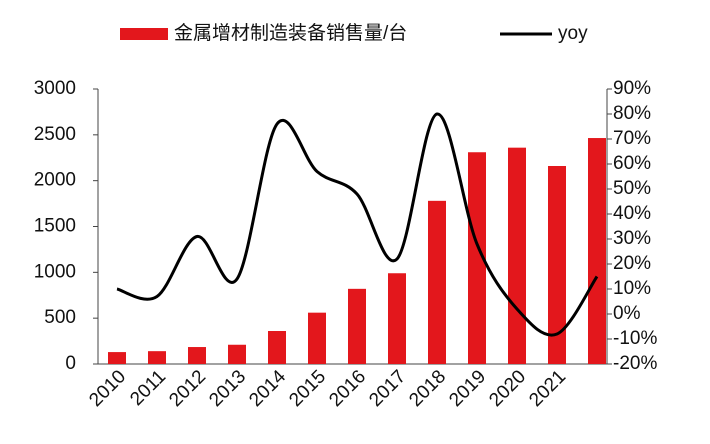 Image resolution: width=710 pixels, height=444 pixels. Describe the element at coordinates (187, 388) in the screenshot. I see `x-tick-label: 2012` at that location.